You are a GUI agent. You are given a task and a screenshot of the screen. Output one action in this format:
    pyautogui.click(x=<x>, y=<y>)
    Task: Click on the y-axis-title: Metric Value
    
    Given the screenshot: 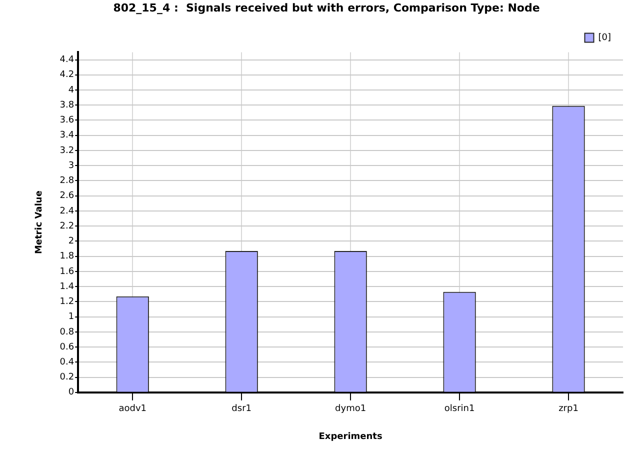 What is the action you would take?
    pyautogui.click(x=39, y=222)
    